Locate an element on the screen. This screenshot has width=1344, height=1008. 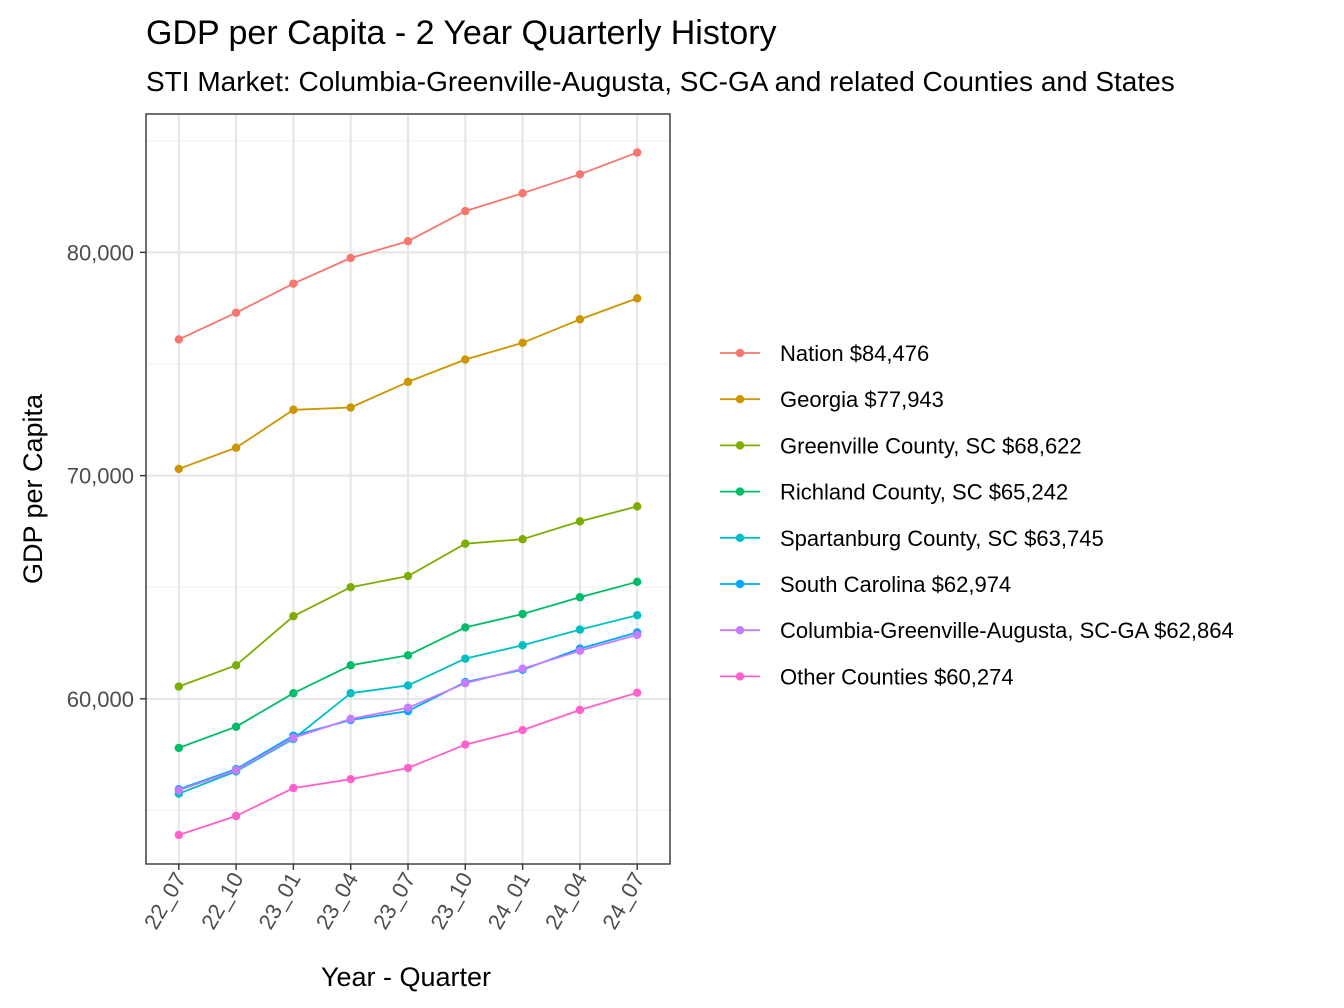
legend-item: Richland County, SC $65,242 is located at coordinates (894, 492).